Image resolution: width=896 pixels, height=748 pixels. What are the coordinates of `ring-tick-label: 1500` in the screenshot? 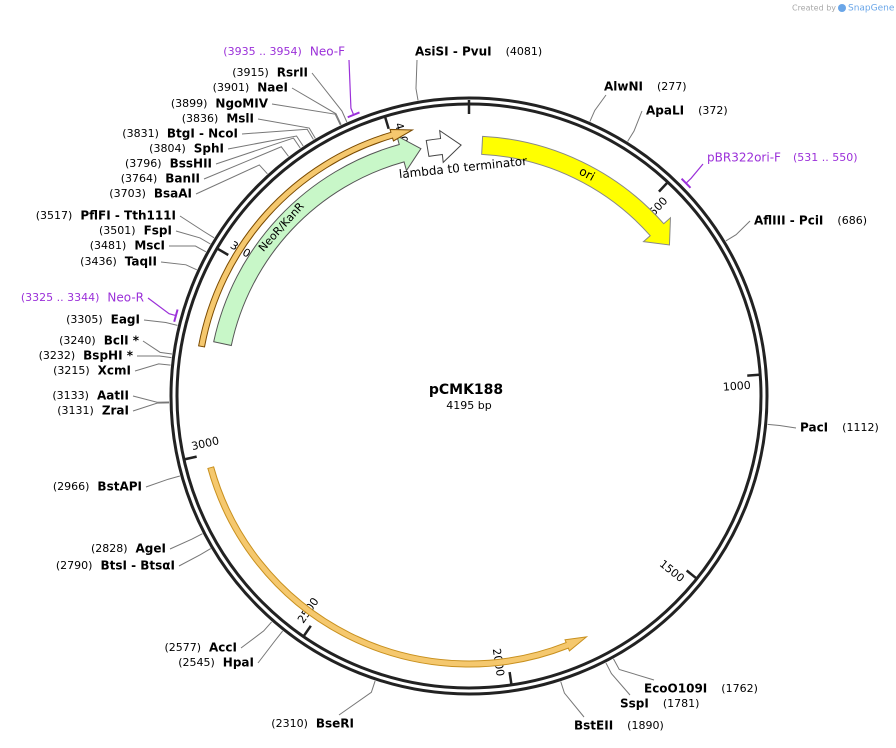 It's located at (672, 571).